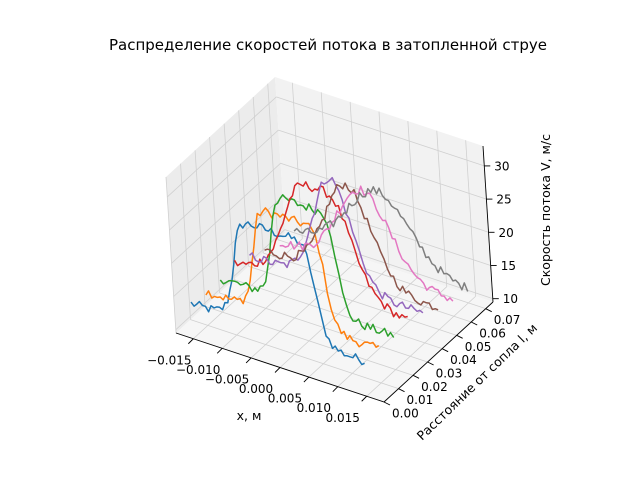  Describe the element at coordinates (343, 418) in the screenshot. I see `x-tick-label: 0.015` at that location.